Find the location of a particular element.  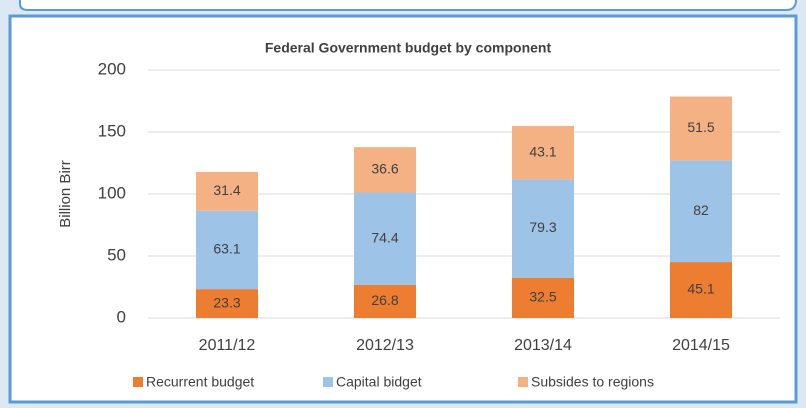

top-panel is located at coordinates (408, 5).